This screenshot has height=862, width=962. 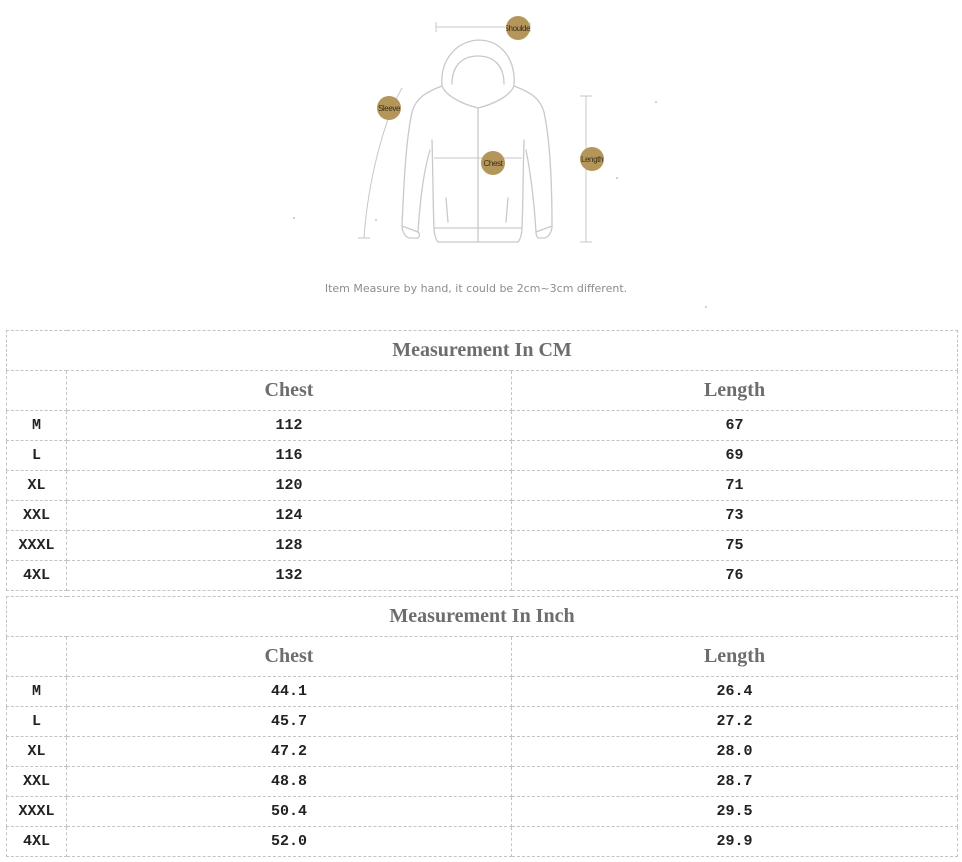 I want to click on table-row: XXXL 128 75, so click(x=482, y=545).